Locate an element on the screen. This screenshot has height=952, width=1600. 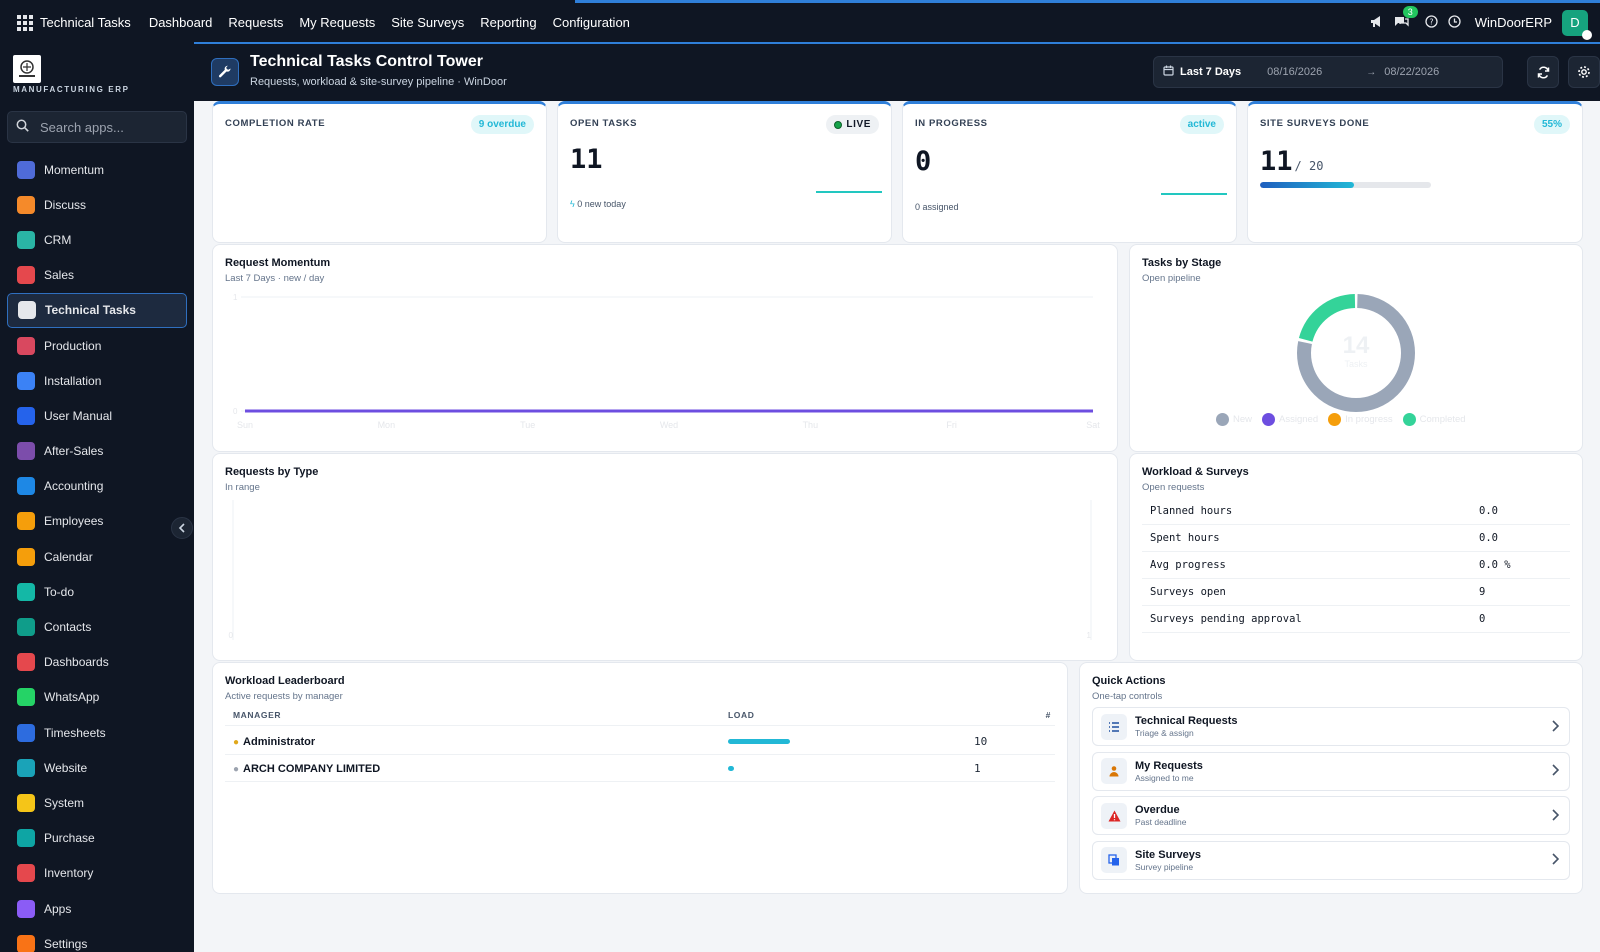
sidebar-item-dashboards: Dashboards is located at coordinates (97, 662).